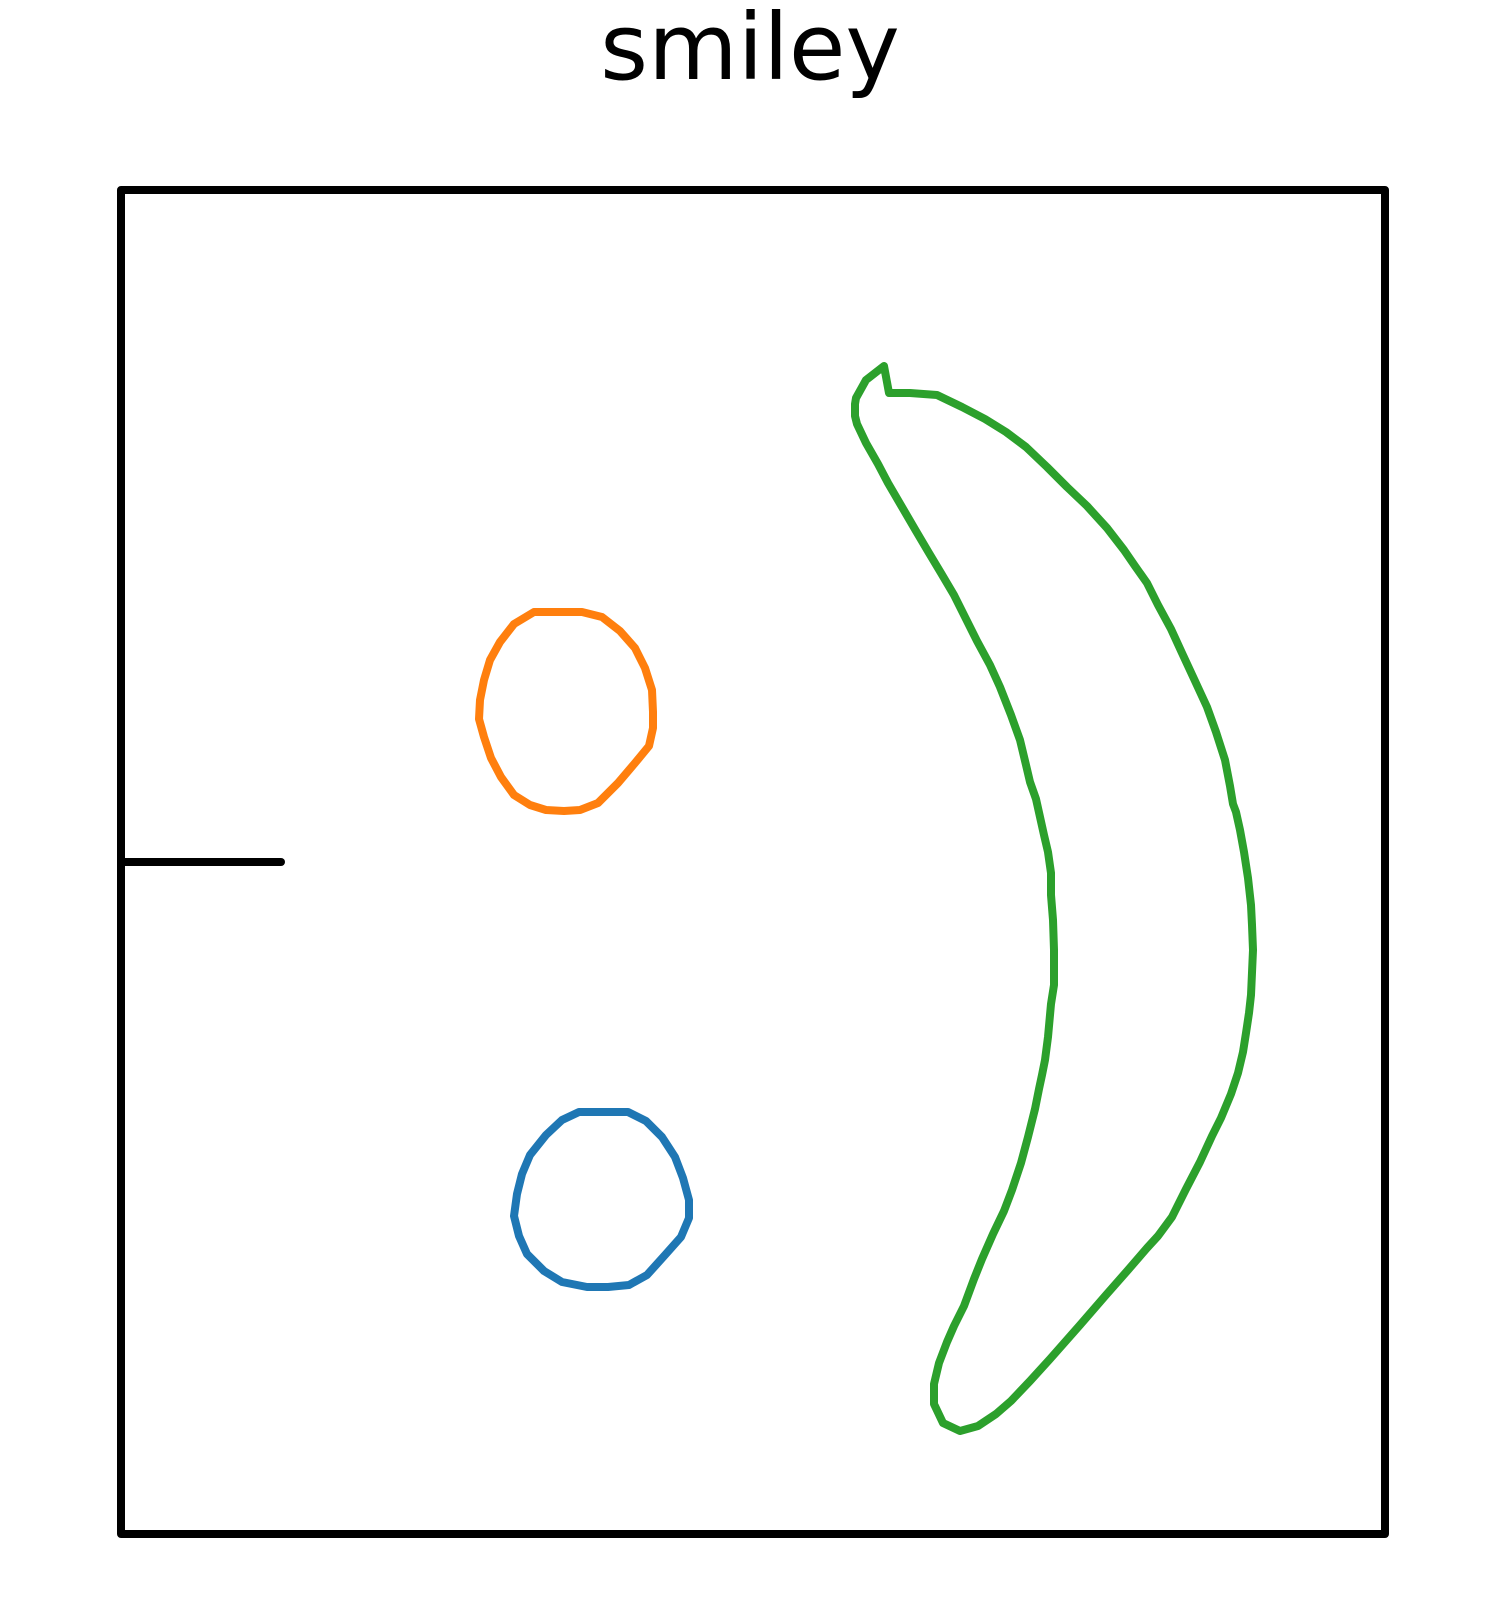 The width and height of the screenshot is (1500, 1600). I want to click on top-eye-outline, so click(566, 711).